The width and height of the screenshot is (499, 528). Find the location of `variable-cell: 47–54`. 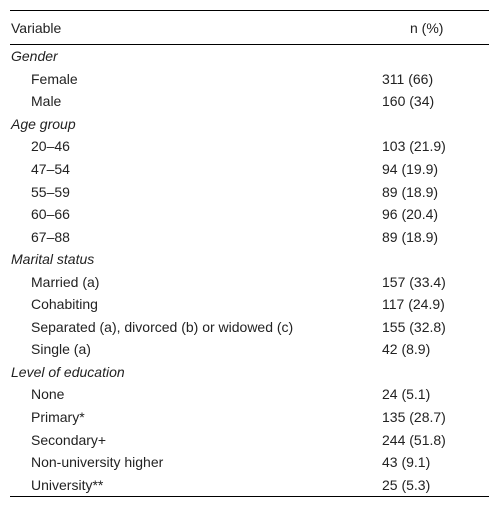

variable-cell: 47–54 is located at coordinates (50, 169).